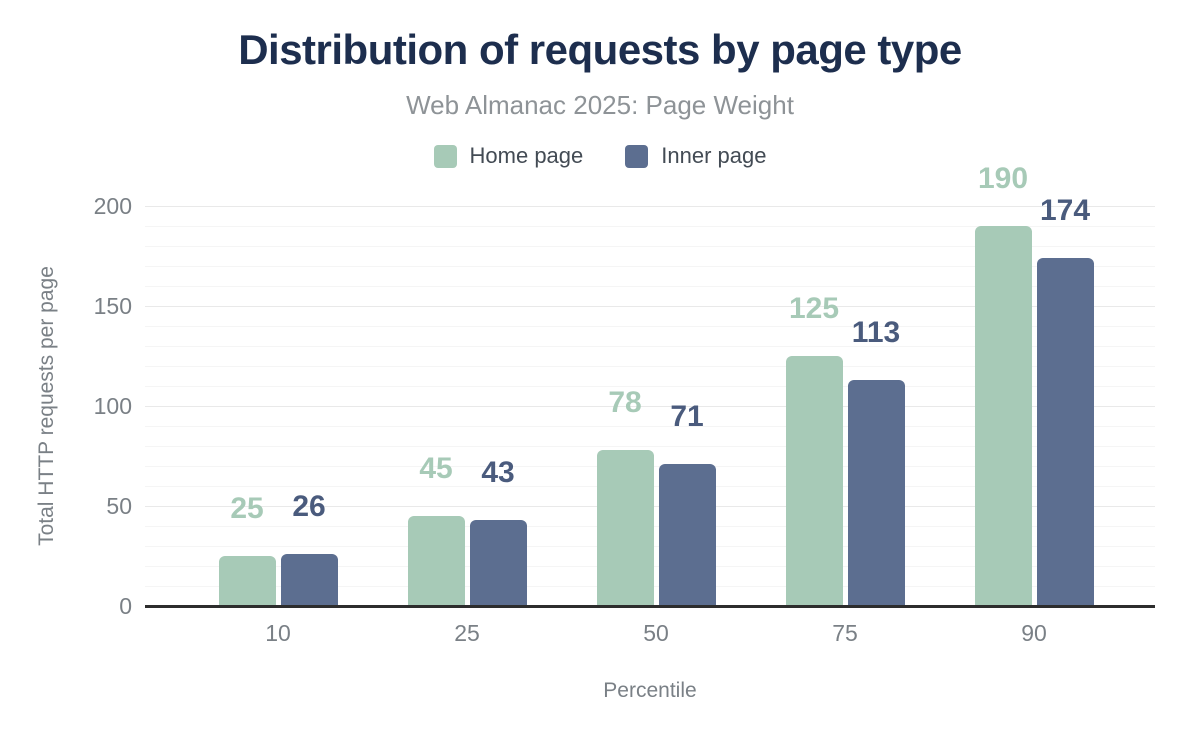  I want to click on bar-value-label: 125, so click(814, 308).